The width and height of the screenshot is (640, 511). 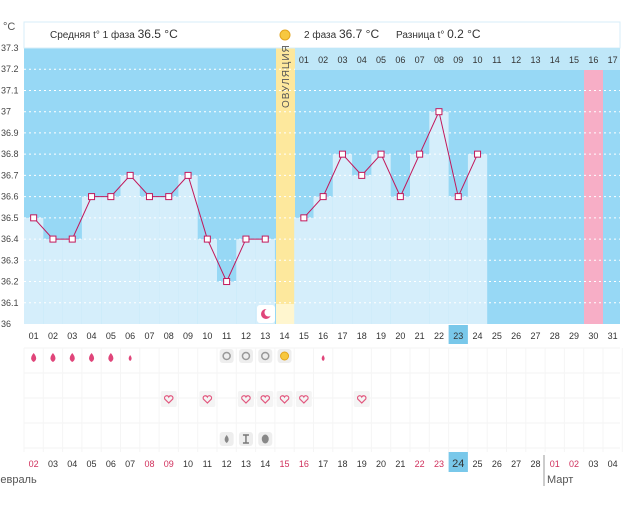 I want to click on cycle-day-label: 10, so click(x=207, y=336).